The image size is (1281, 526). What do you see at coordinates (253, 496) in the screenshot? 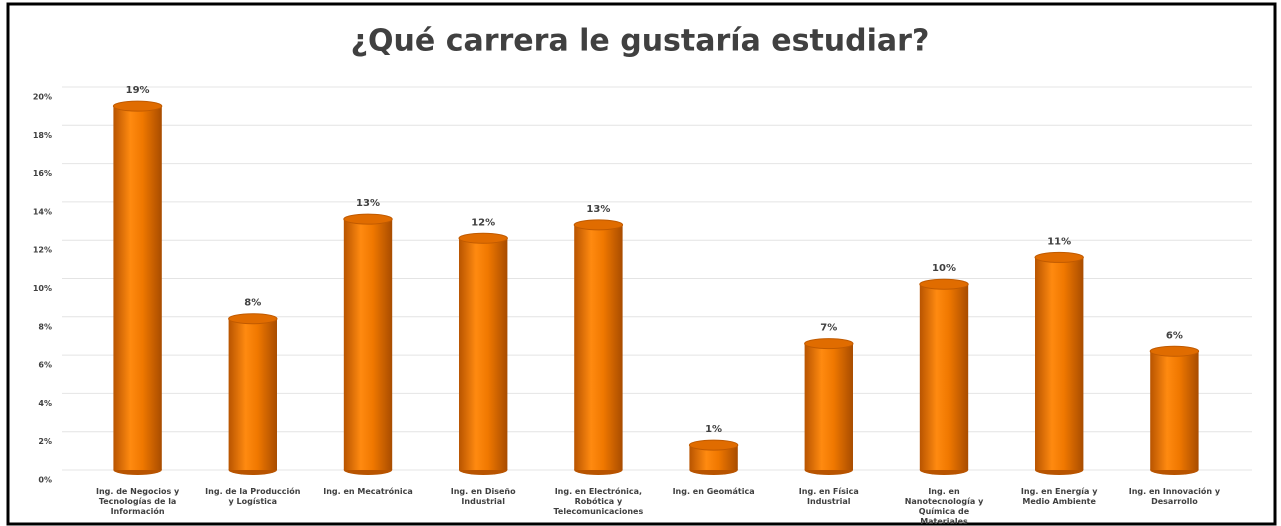
I see `x-tick-label: Ing. de la Producción y Logística` at bounding box center [253, 496].